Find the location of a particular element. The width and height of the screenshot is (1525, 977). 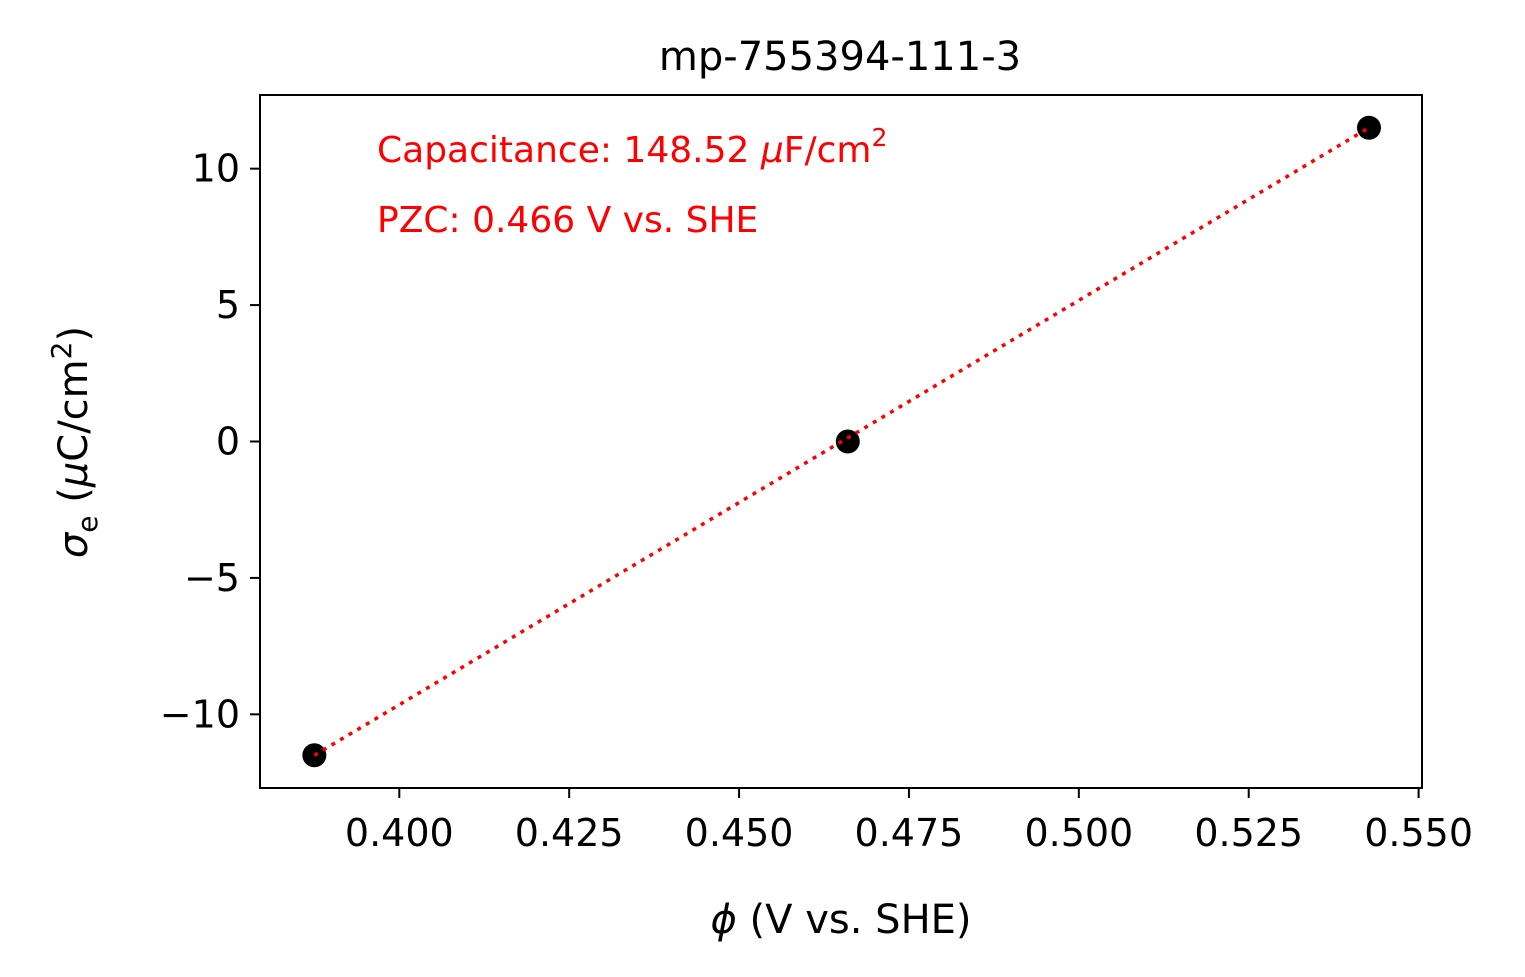

y-tick-label: −5 is located at coordinates (212, 578).